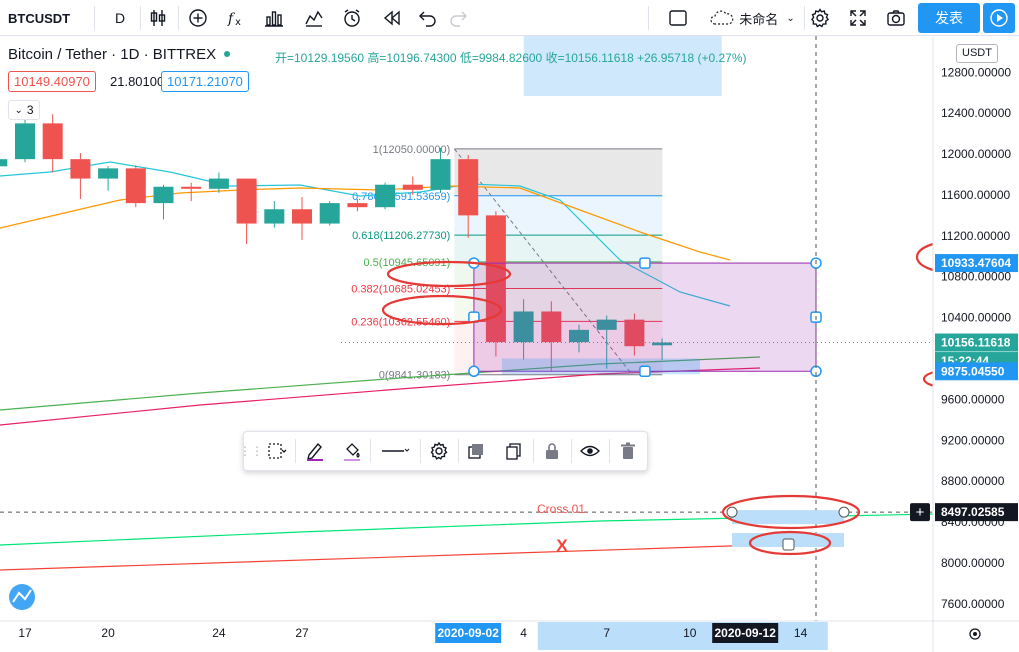  I want to click on trend-green-line, so click(380, 383).